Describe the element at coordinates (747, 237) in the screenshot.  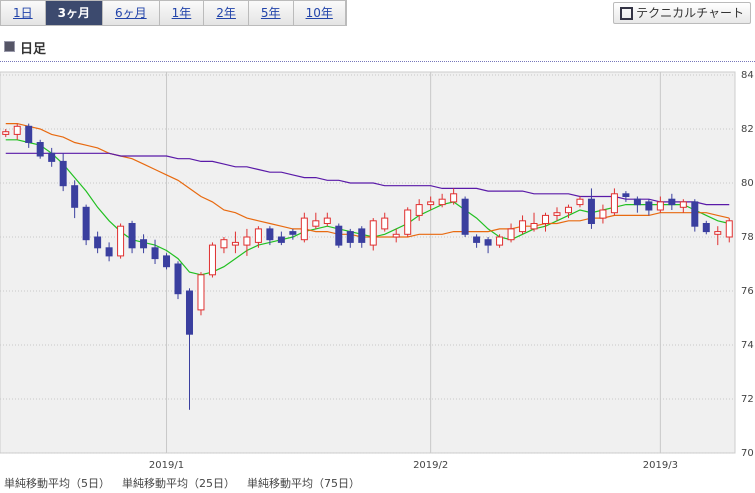
I see `y-tick-label: 78` at that location.